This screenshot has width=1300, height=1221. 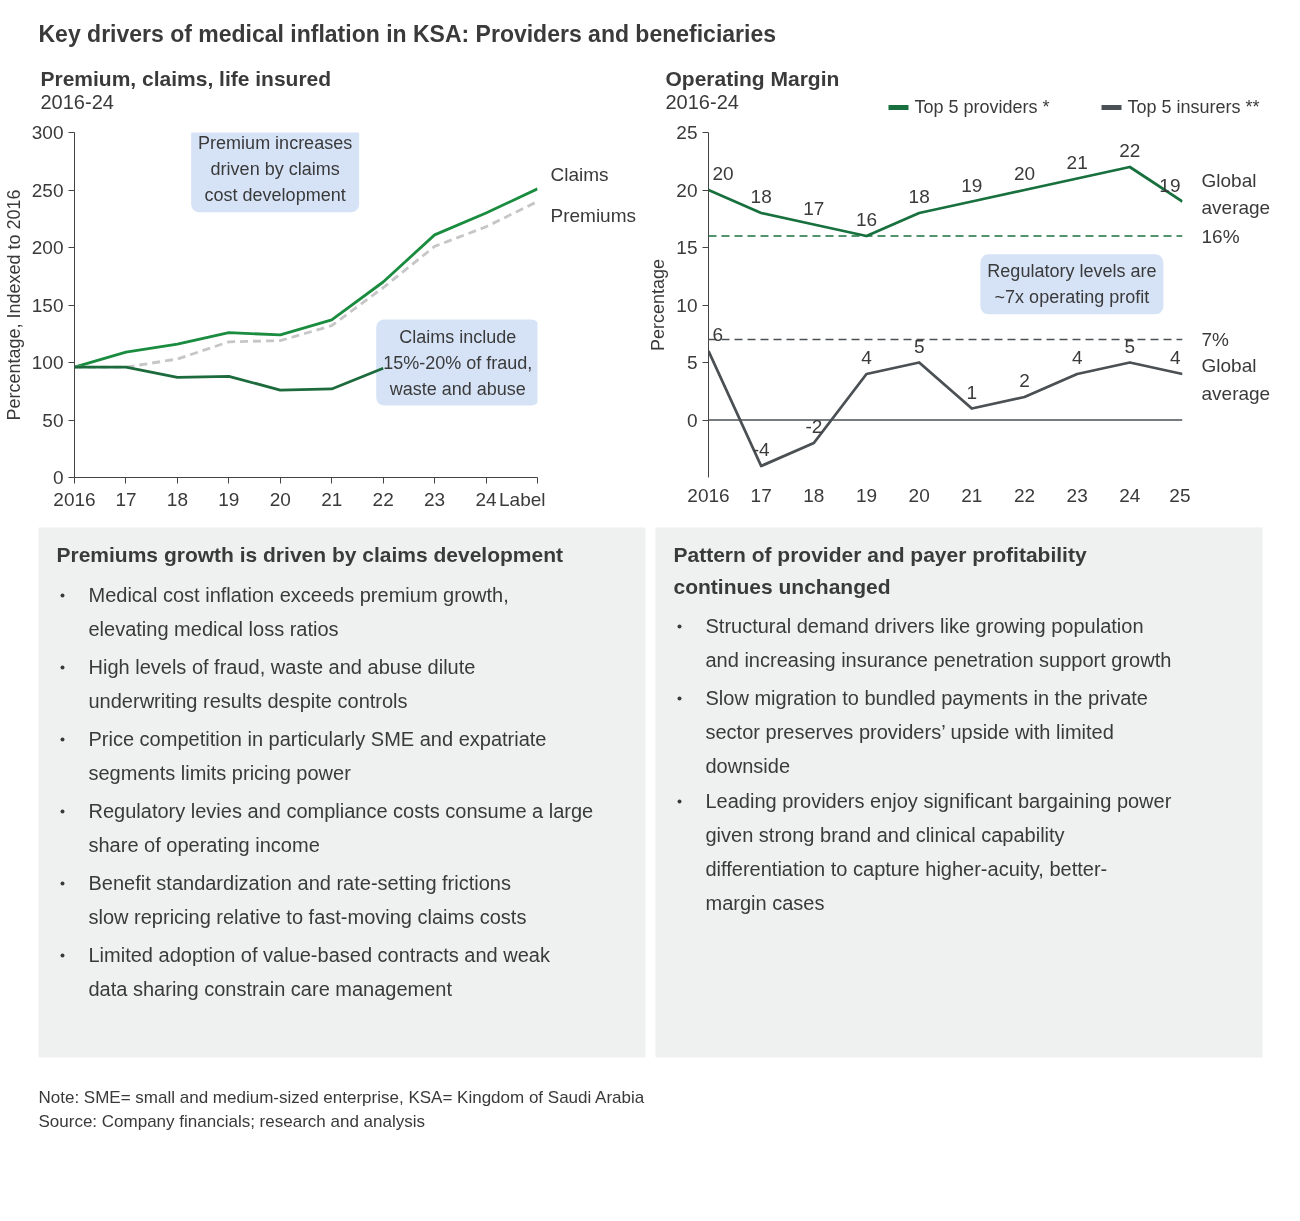 What do you see at coordinates (1130, 150) in the screenshot?
I see `data-label: 22` at bounding box center [1130, 150].